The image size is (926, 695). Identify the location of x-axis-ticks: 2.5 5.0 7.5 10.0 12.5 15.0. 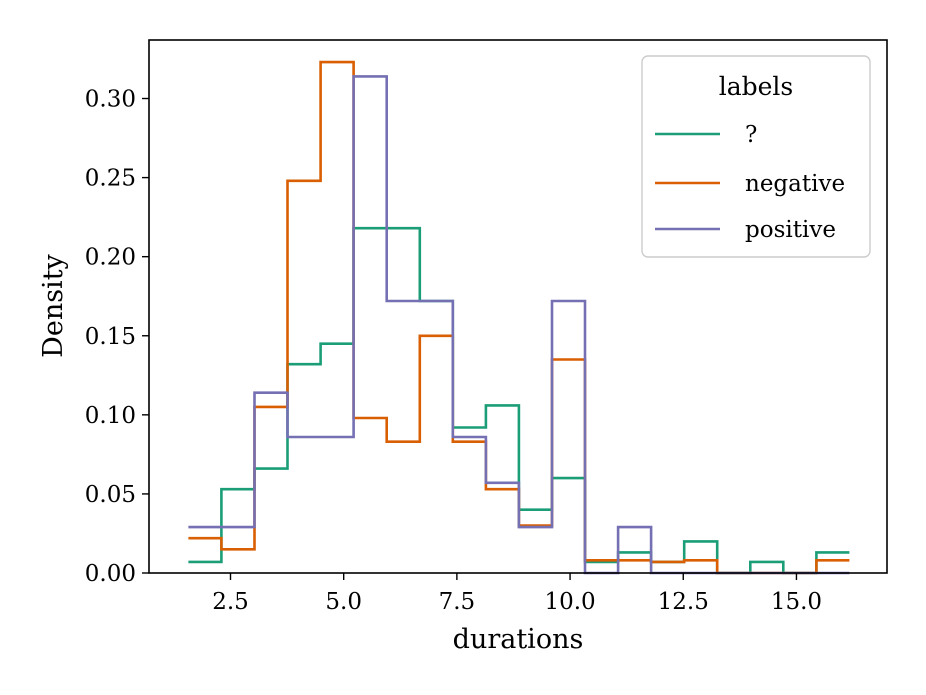
(517, 594).